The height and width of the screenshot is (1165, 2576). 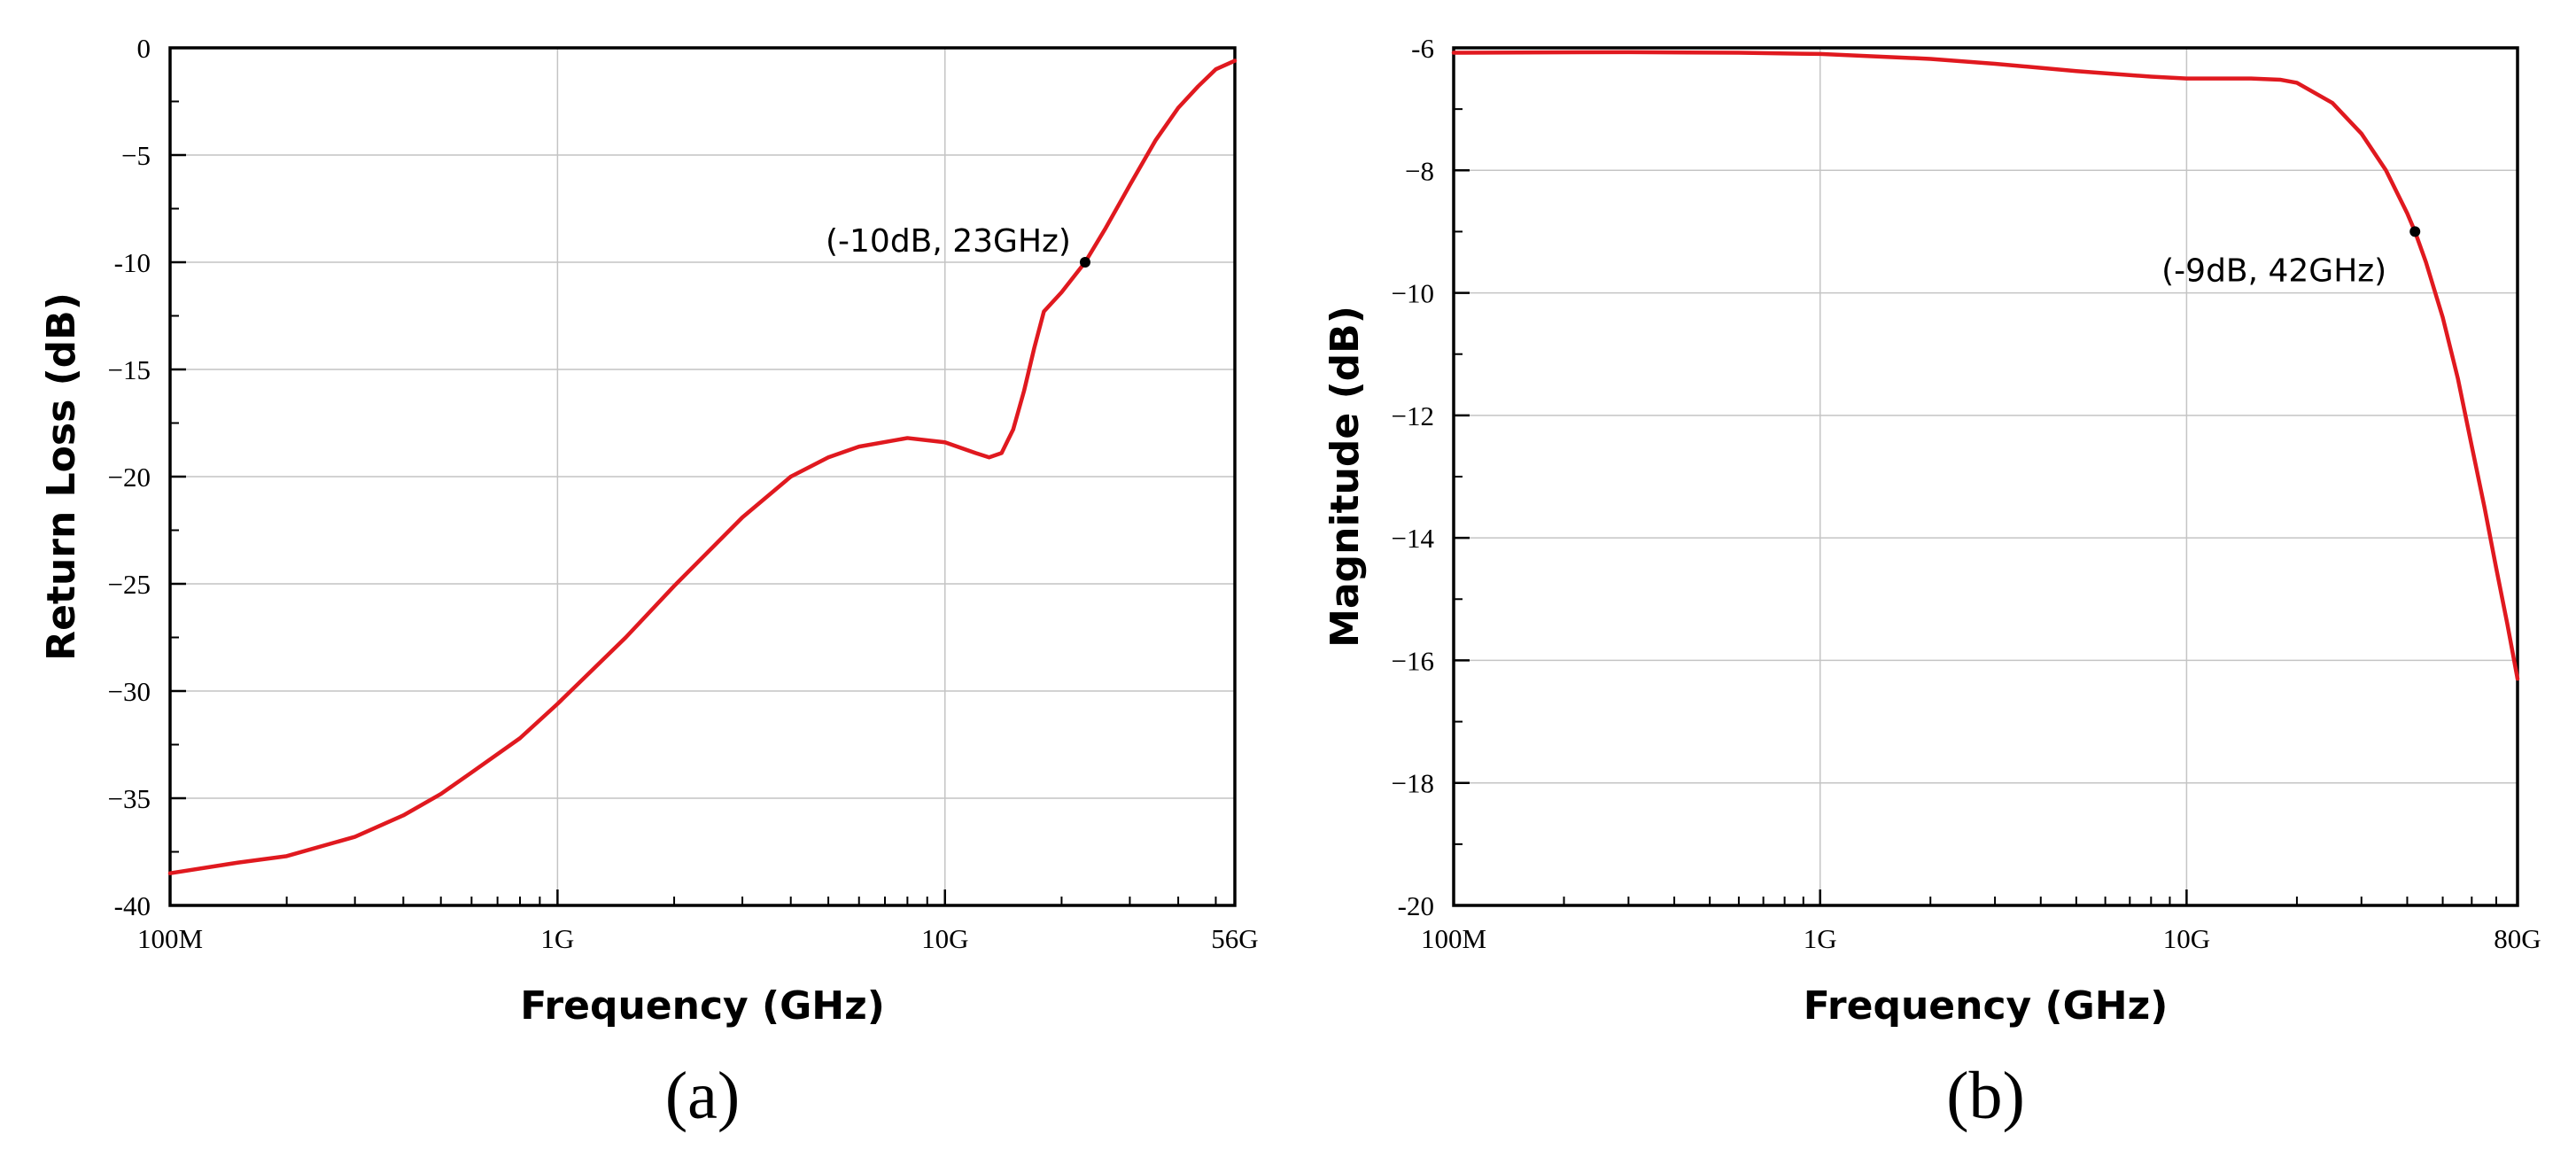 What do you see at coordinates (1234, 938) in the screenshot?
I see `x-tick-label: 56G` at bounding box center [1234, 938].